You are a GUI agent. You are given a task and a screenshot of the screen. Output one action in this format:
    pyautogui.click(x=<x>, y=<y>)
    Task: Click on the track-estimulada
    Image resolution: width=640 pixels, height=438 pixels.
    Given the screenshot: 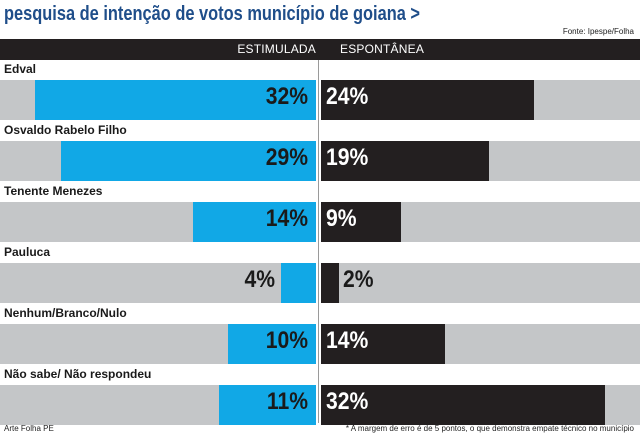 What is the action you would take?
    pyautogui.click(x=158, y=283)
    